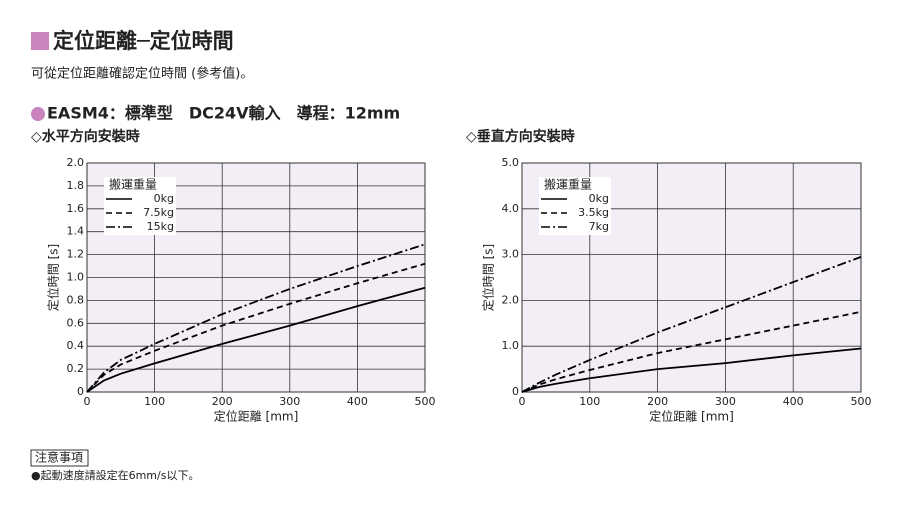 Image resolution: width=902 pixels, height=512 pixels. What do you see at coordinates (38, 114) in the screenshot?
I see `model-marker` at bounding box center [38, 114].